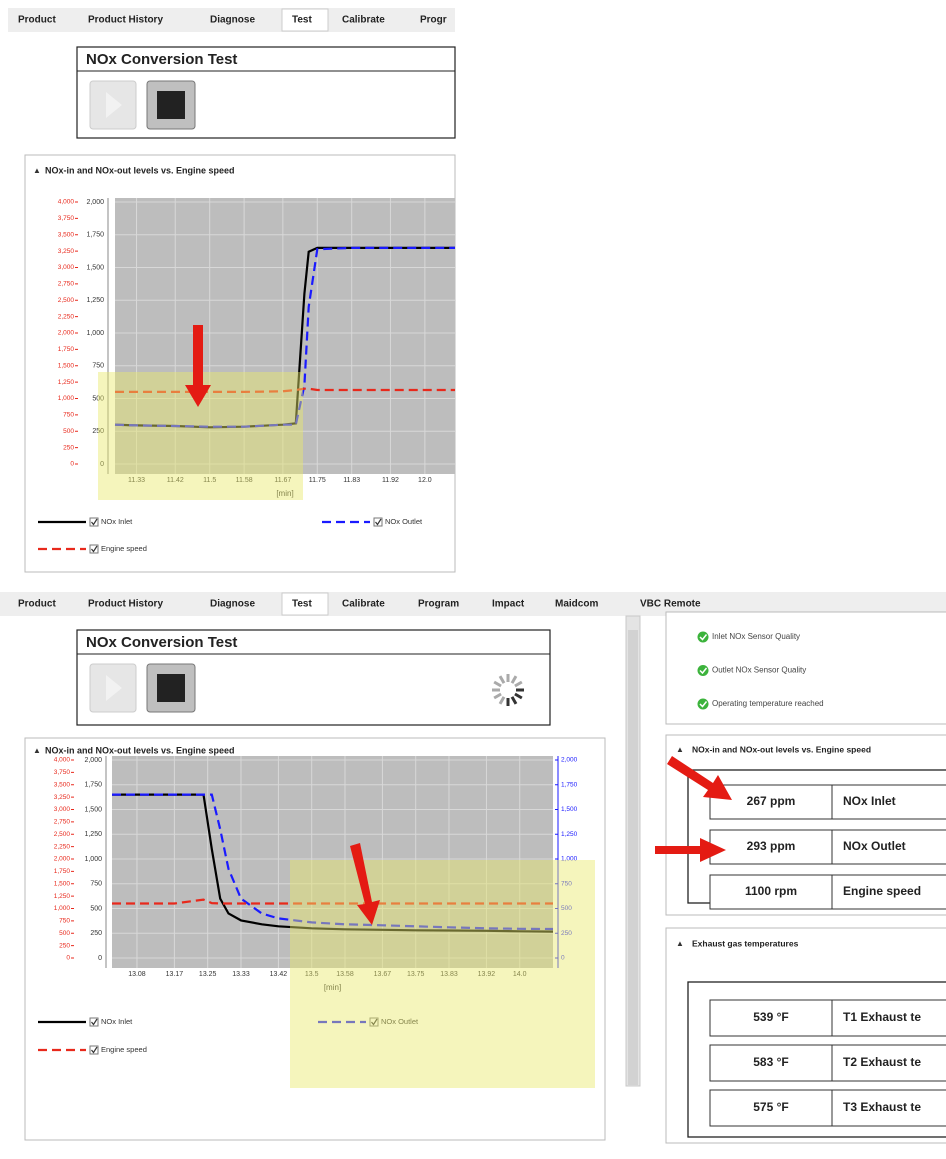 This screenshot has width=946, height=1159. What do you see at coordinates (175, 974) in the screenshot?
I see `x-tick-label: 13.17` at bounding box center [175, 974].